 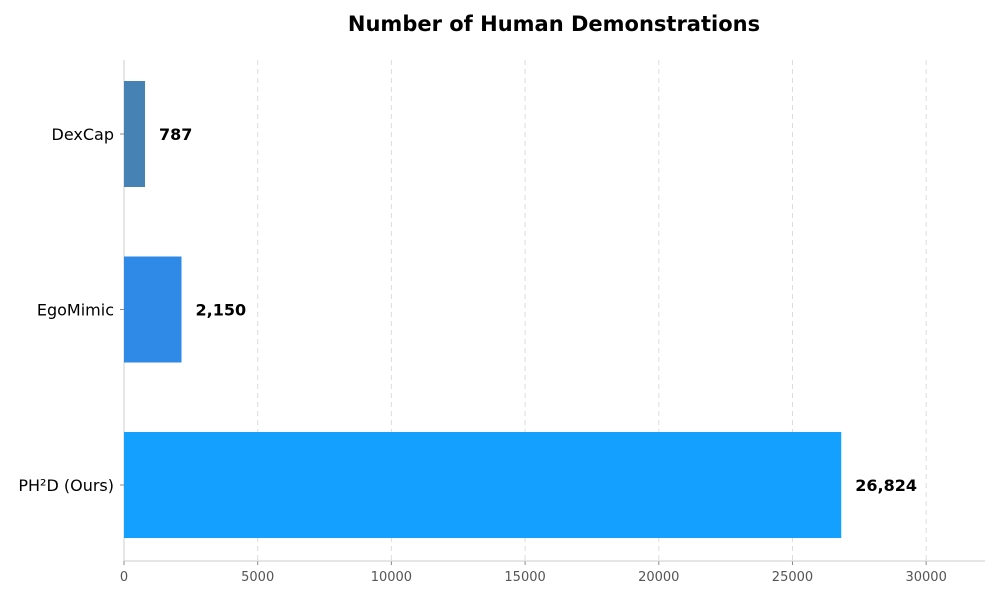 What do you see at coordinates (792, 577) in the screenshot?
I see `x-tick-label: 25000` at bounding box center [792, 577].